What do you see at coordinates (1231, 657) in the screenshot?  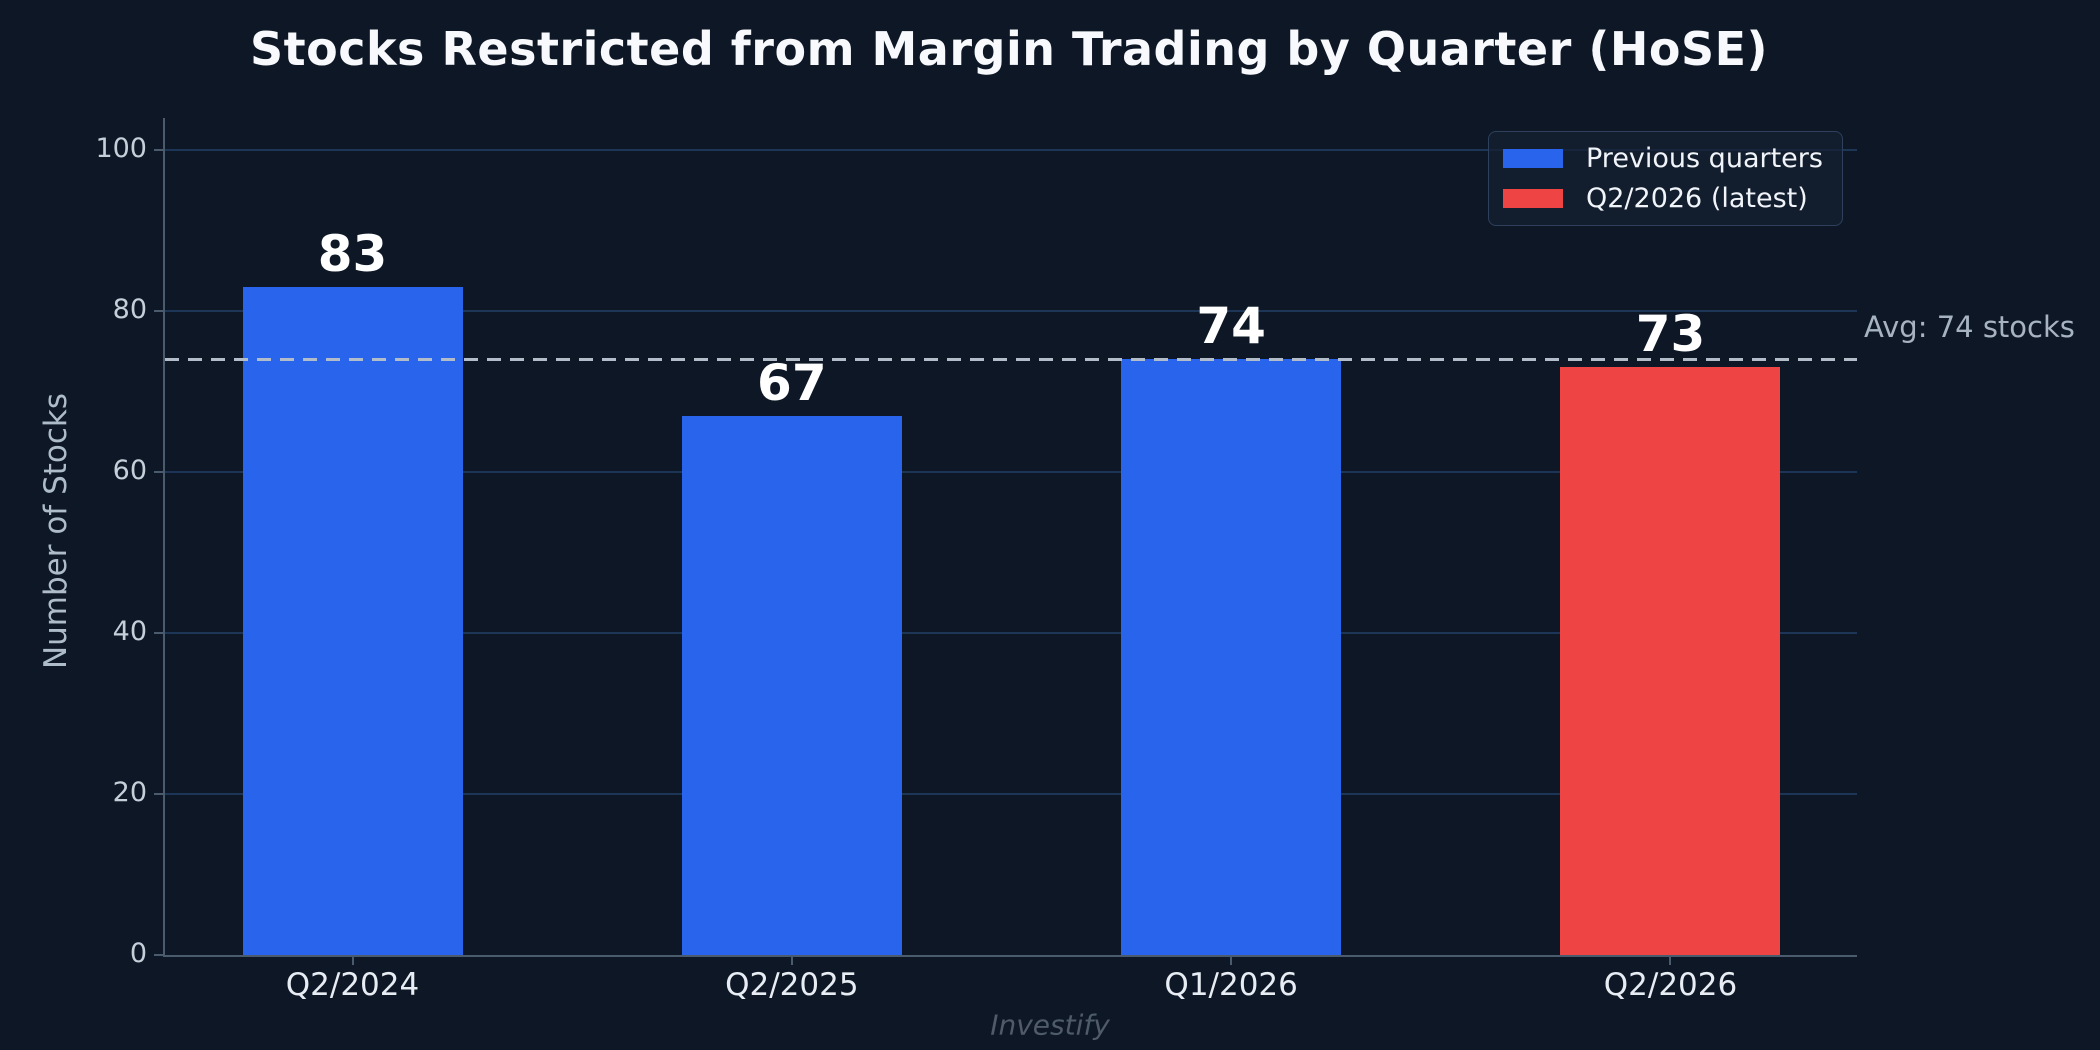 I see `bar-Q1/2026` at bounding box center [1231, 657].